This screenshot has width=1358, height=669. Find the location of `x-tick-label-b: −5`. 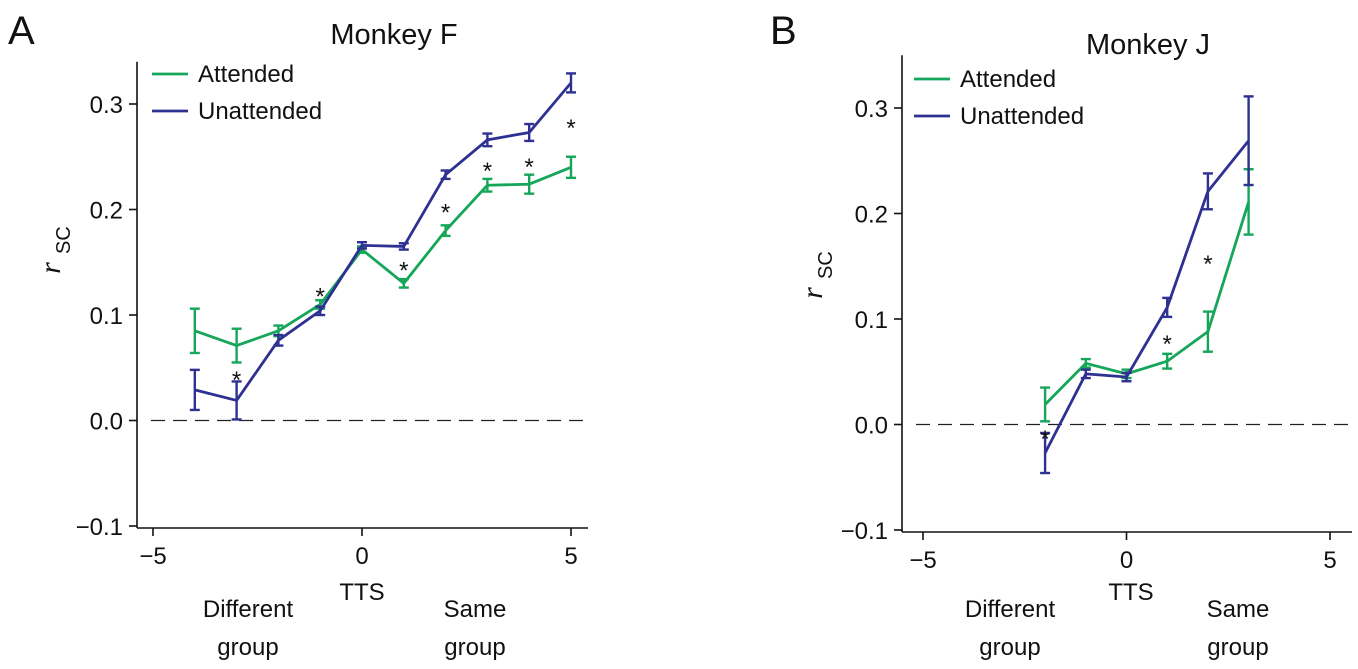

x-tick-label-b: −5 is located at coordinates (922, 560).